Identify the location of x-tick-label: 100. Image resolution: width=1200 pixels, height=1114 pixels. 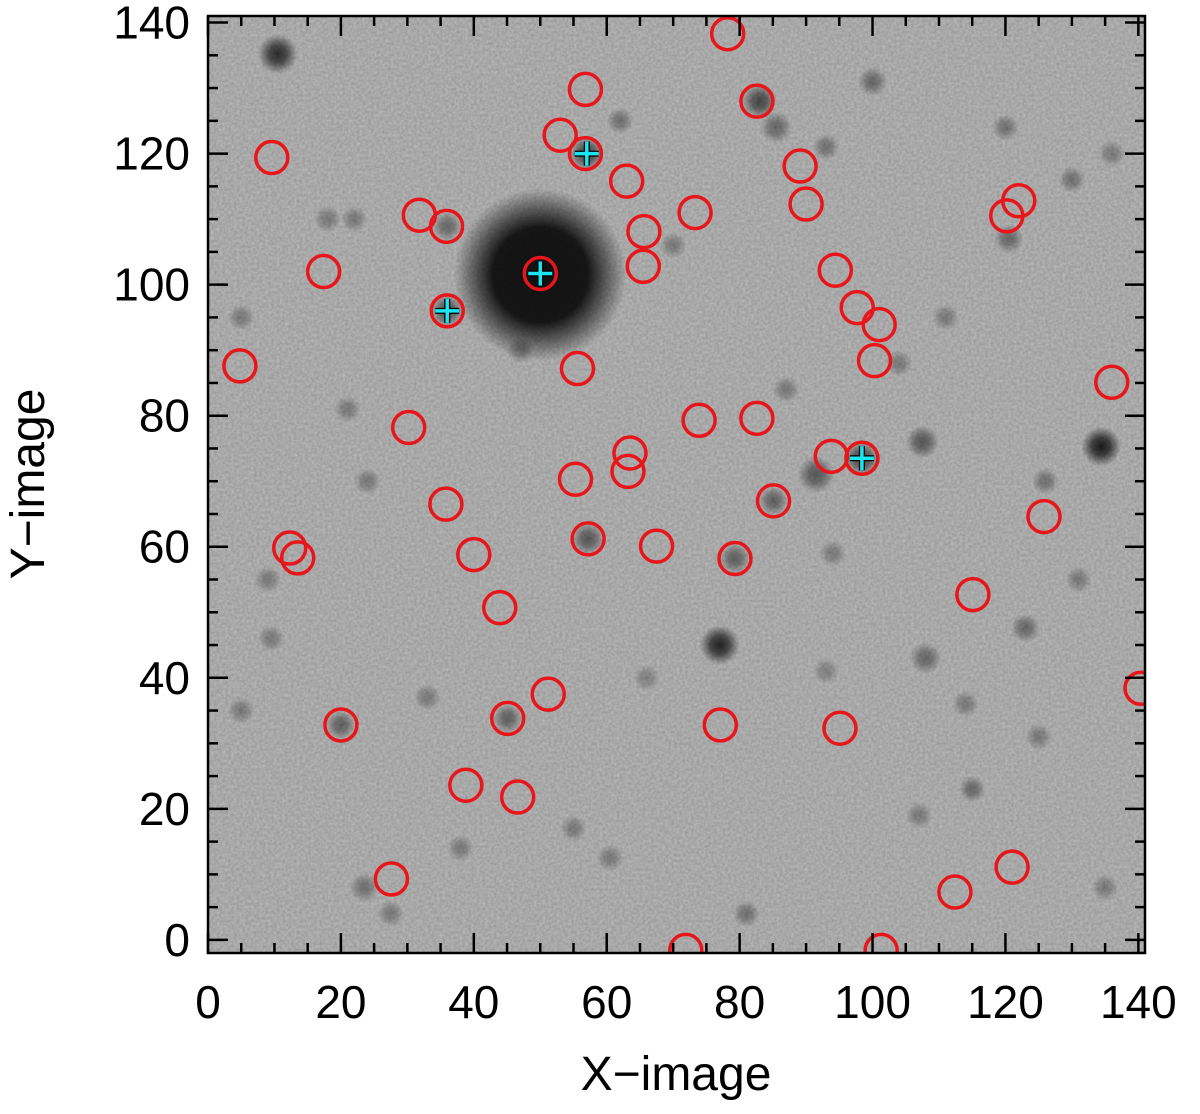
(872, 1002).